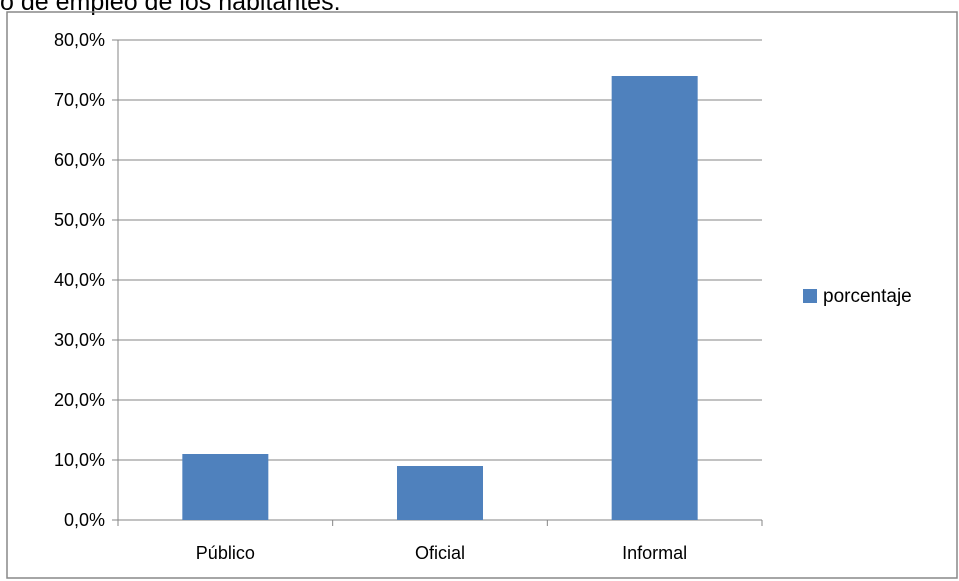  Describe the element at coordinates (867, 296) in the screenshot. I see `legend-label: porcentaje` at that location.